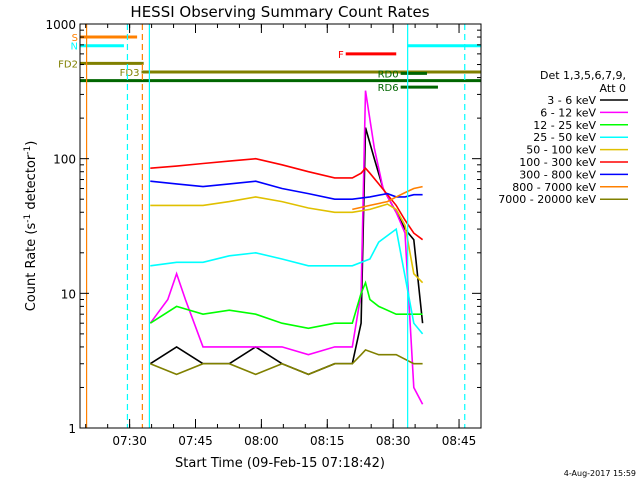  What do you see at coordinates (130, 73) in the screenshot?
I see `state-bar-label: FD3` at bounding box center [130, 73].